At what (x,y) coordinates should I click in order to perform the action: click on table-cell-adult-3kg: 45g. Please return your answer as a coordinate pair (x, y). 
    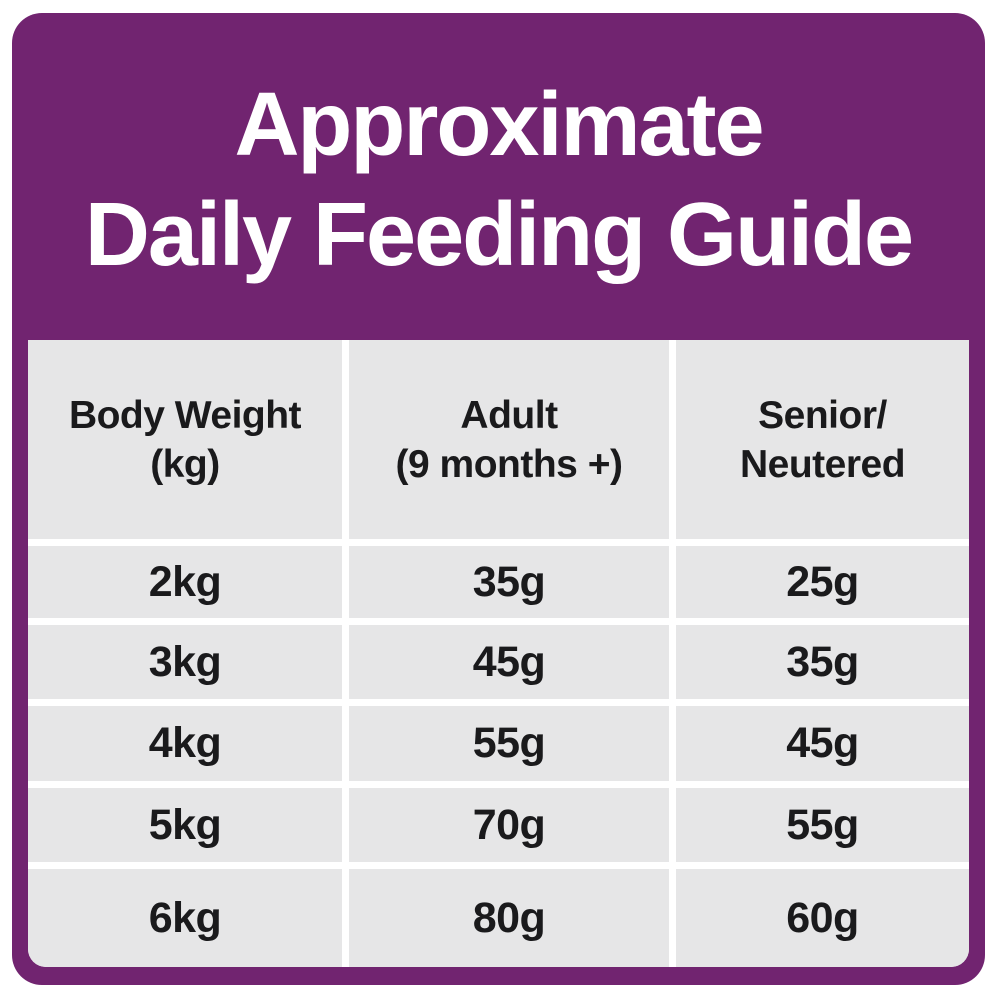
    Looking at the image, I should click on (509, 662).